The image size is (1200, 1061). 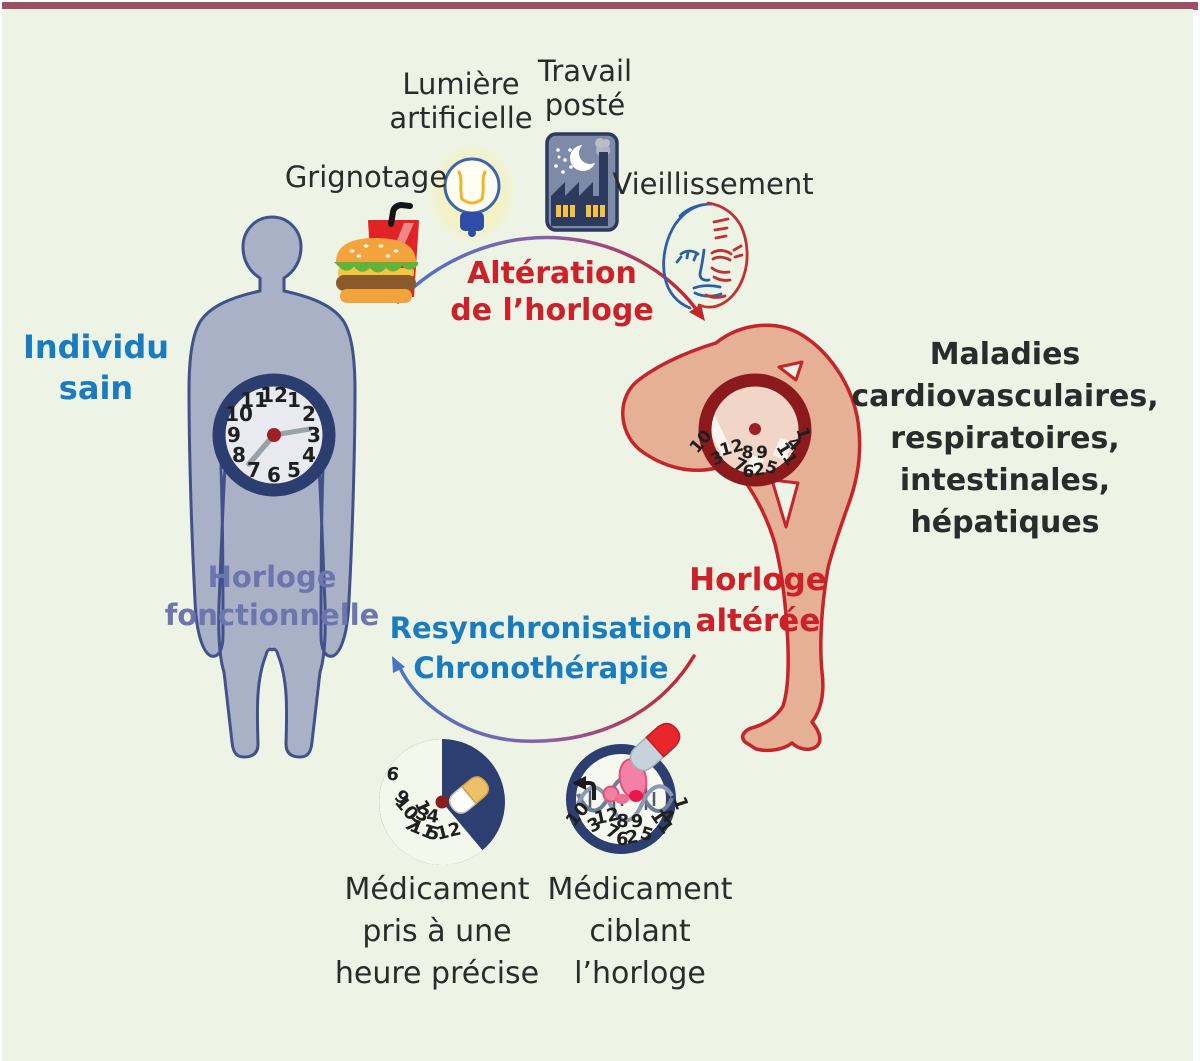 I want to click on snacking-icon, so click(x=376, y=252).